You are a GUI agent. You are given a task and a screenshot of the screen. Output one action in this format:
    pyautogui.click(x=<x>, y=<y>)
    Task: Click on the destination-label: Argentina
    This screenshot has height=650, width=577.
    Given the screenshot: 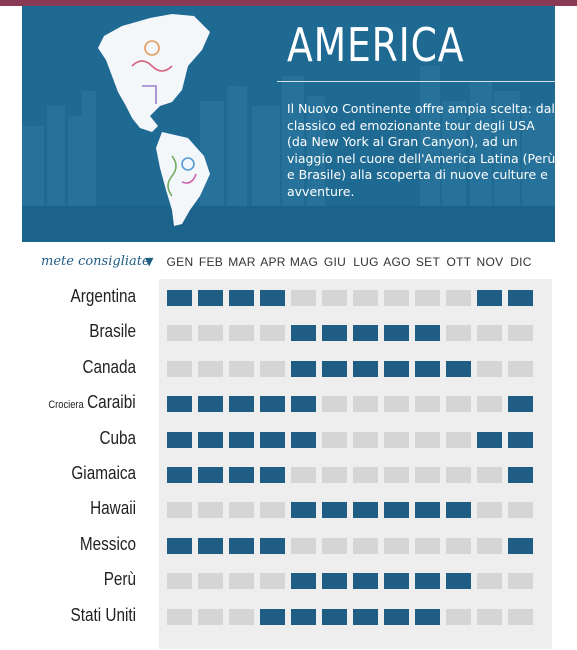 What is the action you would take?
    pyautogui.click(x=103, y=296)
    